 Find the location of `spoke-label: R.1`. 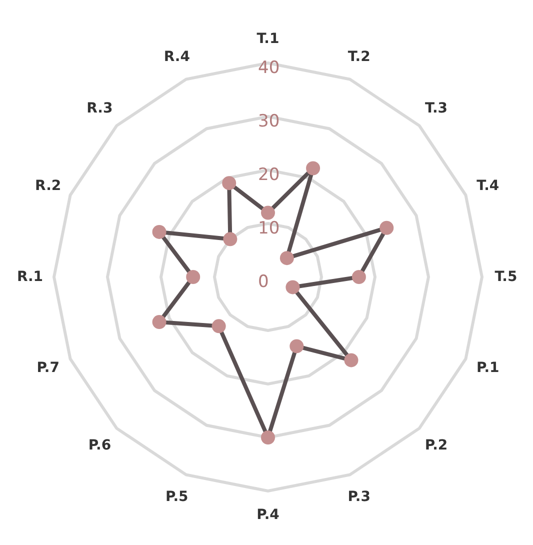

spoke-label: R.1 is located at coordinates (30, 277).